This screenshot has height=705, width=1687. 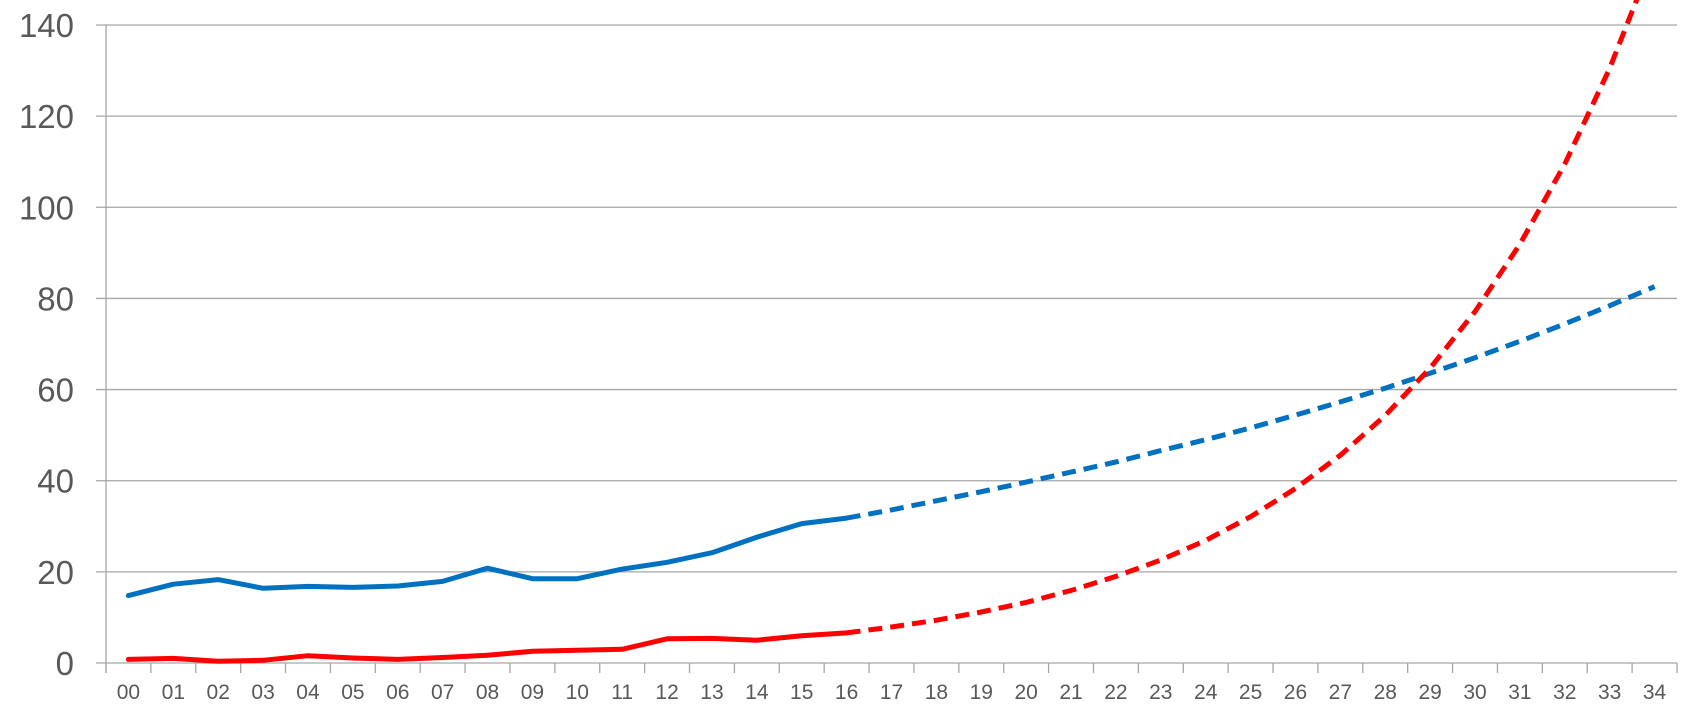 What do you see at coordinates (55, 572) in the screenshot?
I see `y-tick-label: 20` at bounding box center [55, 572].